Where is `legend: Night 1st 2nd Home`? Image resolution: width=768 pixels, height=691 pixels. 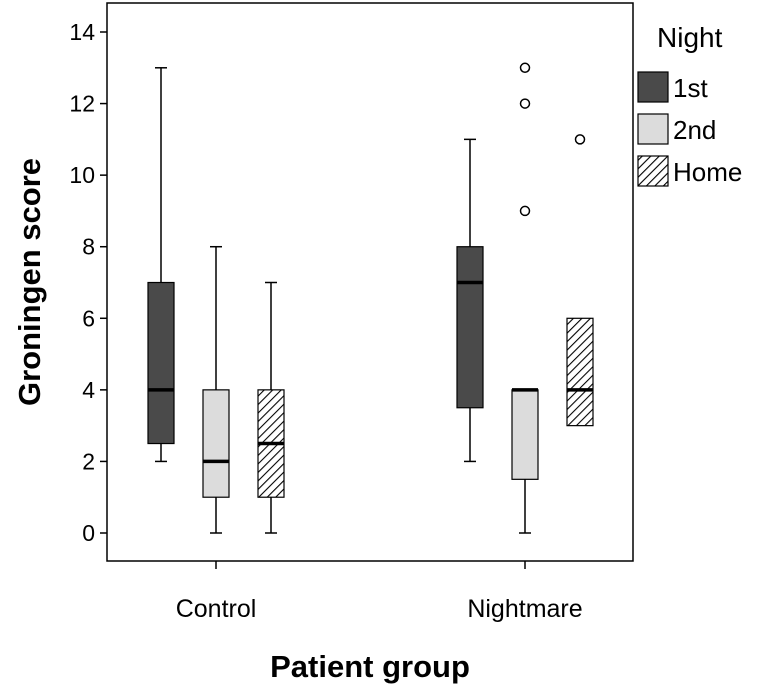 legend: Night 1st 2nd Home is located at coordinates (689, 104).